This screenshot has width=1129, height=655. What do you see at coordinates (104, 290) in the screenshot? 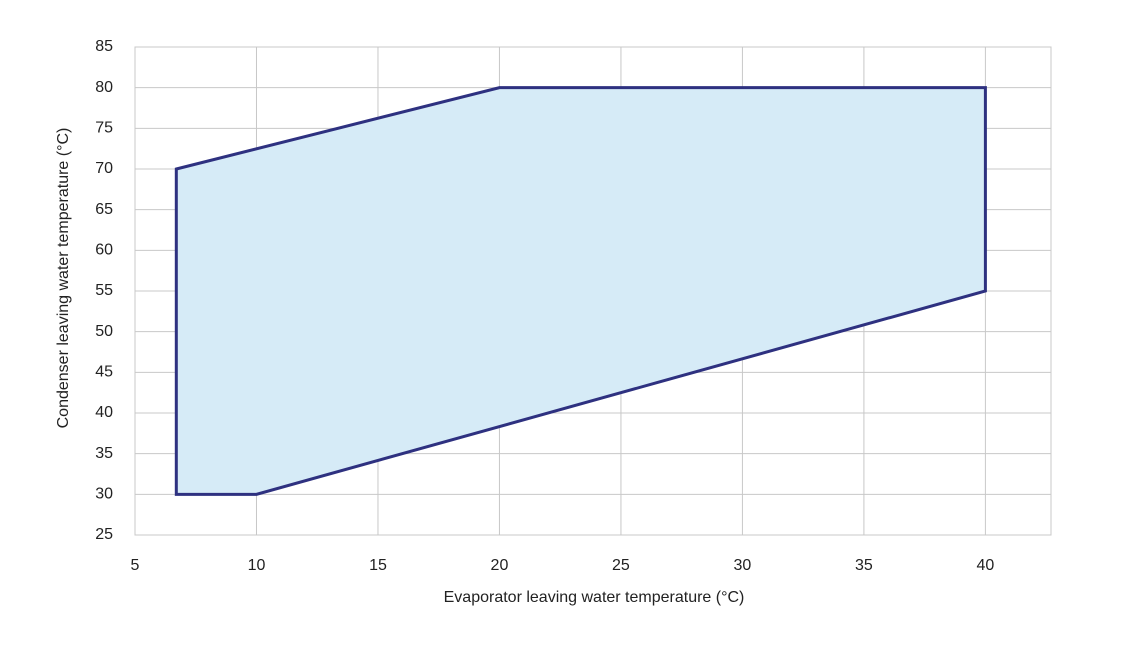
I see `y-tick-label: 55` at bounding box center [104, 290].